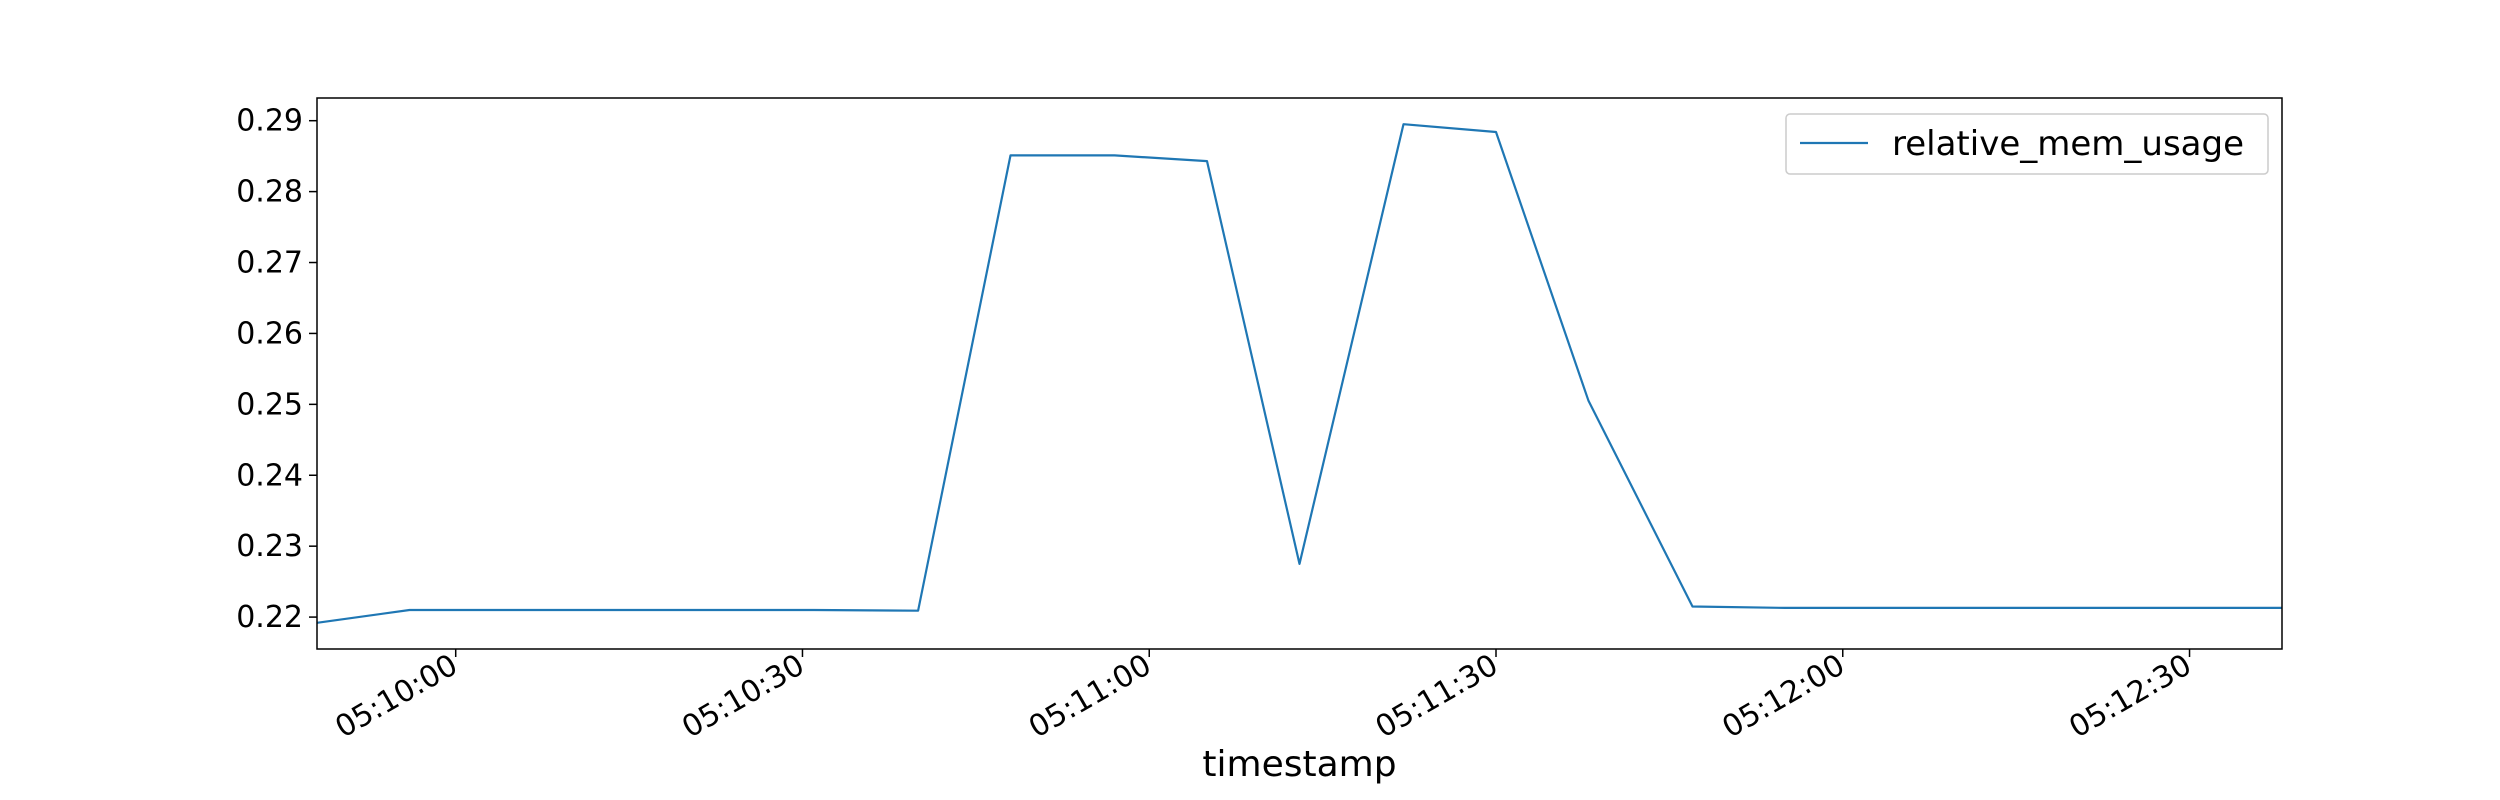  What do you see at coordinates (269, 404) in the screenshot?
I see `y-tick-label: 0.25` at bounding box center [269, 404].